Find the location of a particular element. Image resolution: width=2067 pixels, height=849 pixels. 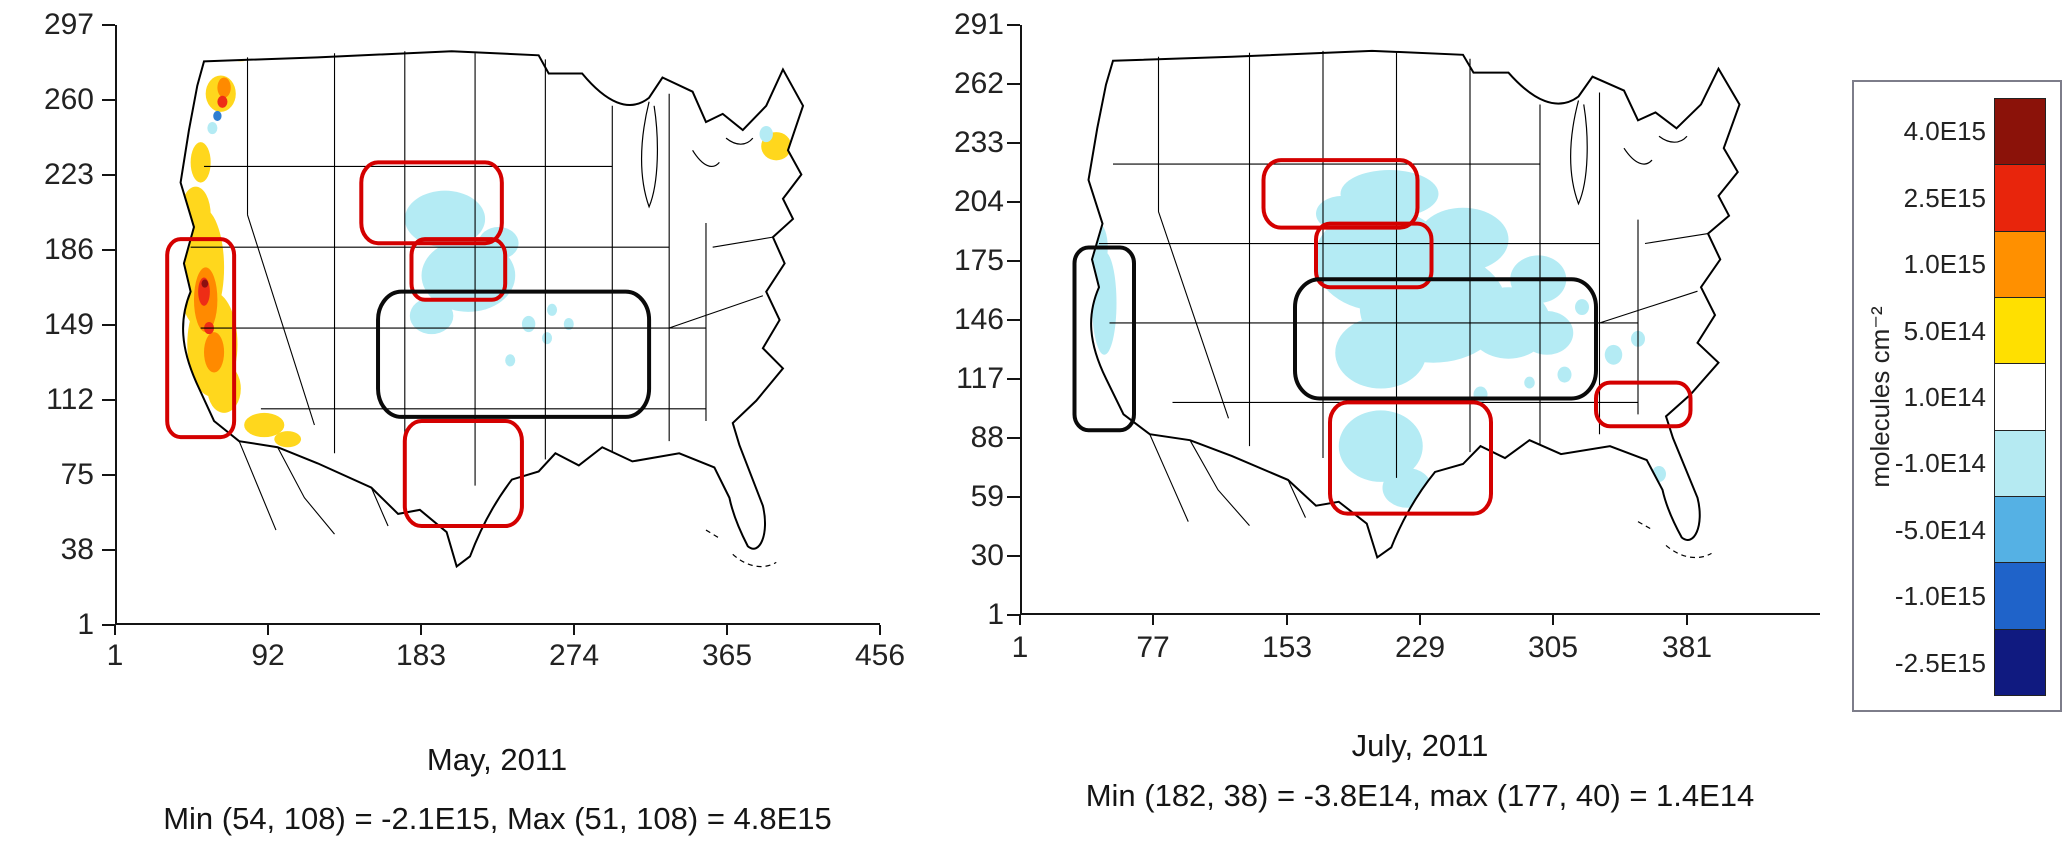

y-tick-label: 223 is located at coordinates (68, 174).